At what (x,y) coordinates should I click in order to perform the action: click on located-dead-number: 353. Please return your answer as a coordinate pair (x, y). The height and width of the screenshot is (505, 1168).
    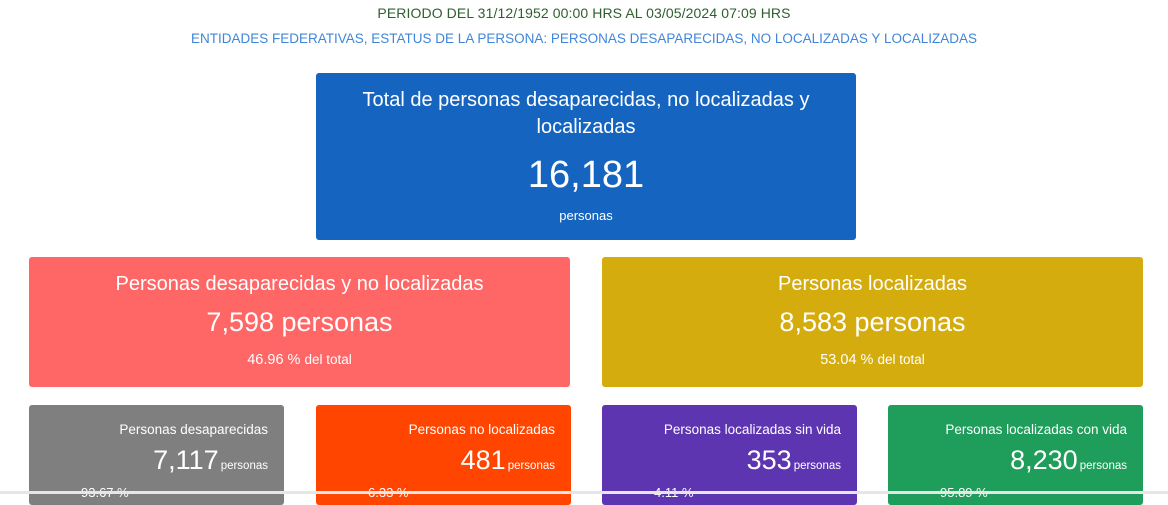
    Looking at the image, I should click on (769, 460).